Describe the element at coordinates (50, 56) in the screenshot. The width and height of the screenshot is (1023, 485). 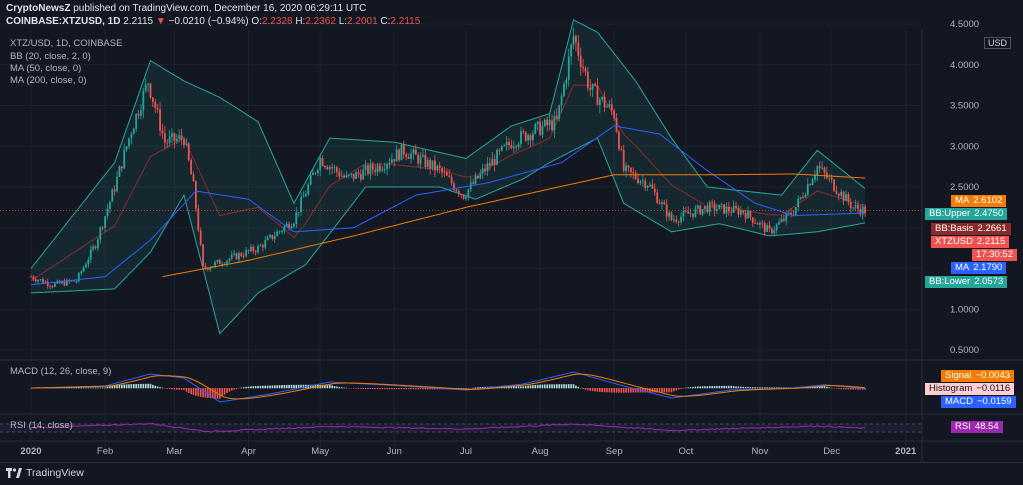
I see `bb-legend: BB (20, close, 2, 0)` at that location.